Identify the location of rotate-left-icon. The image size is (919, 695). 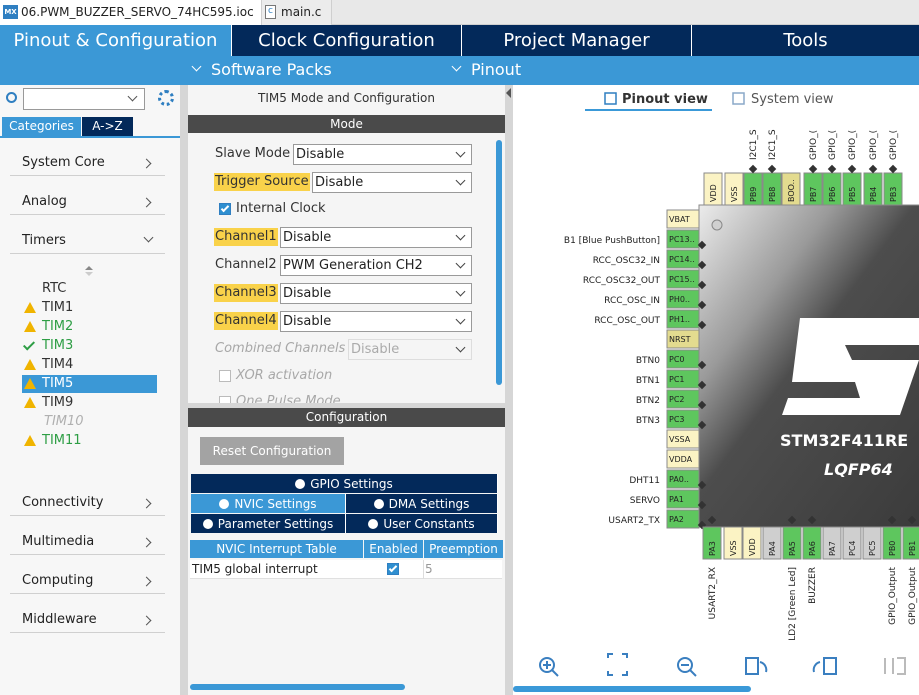
(824, 666).